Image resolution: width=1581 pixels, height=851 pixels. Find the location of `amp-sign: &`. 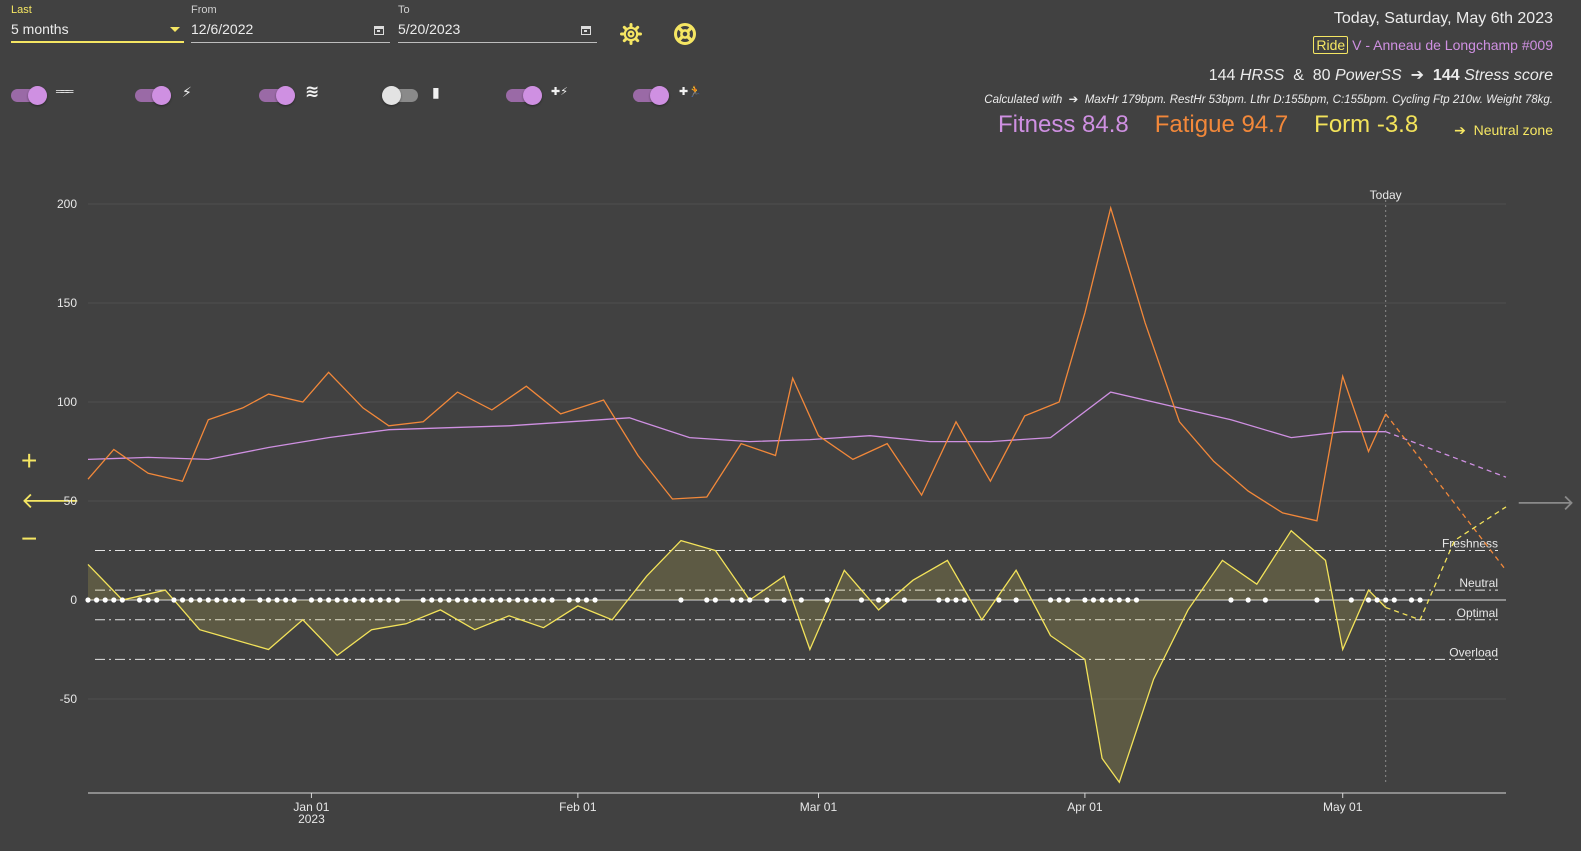

amp-sign: & is located at coordinates (1298, 75).